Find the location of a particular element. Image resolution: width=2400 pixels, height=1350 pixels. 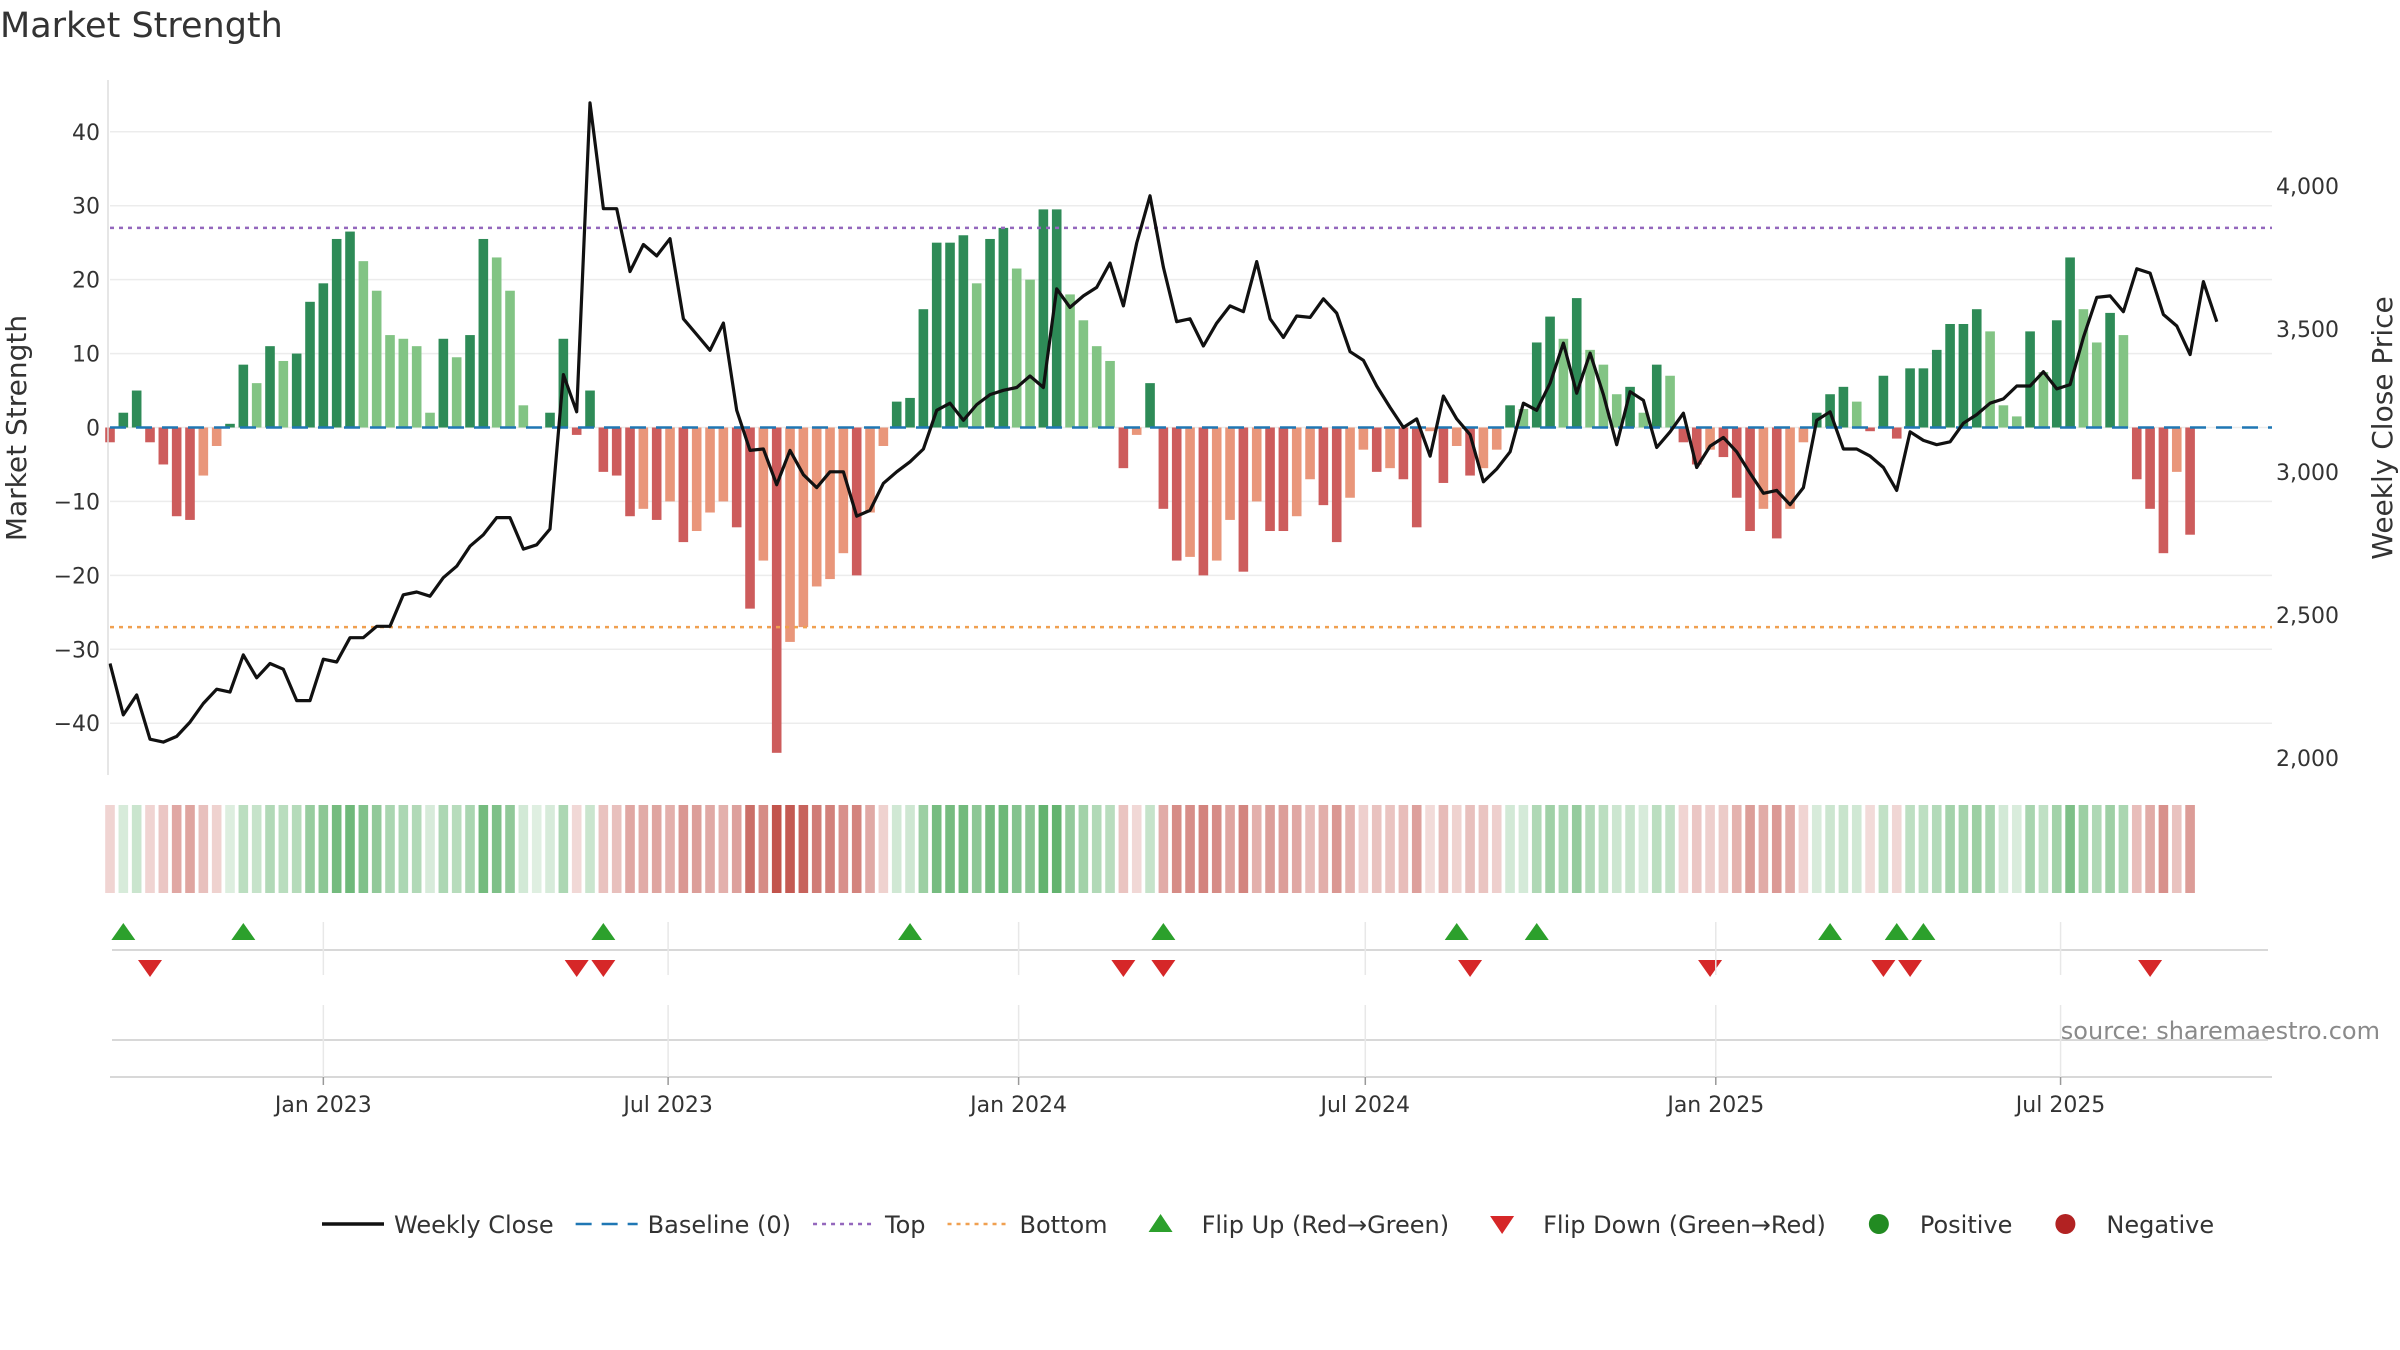

x-tick-label: Jan 2025 is located at coordinates (1714, 1105).